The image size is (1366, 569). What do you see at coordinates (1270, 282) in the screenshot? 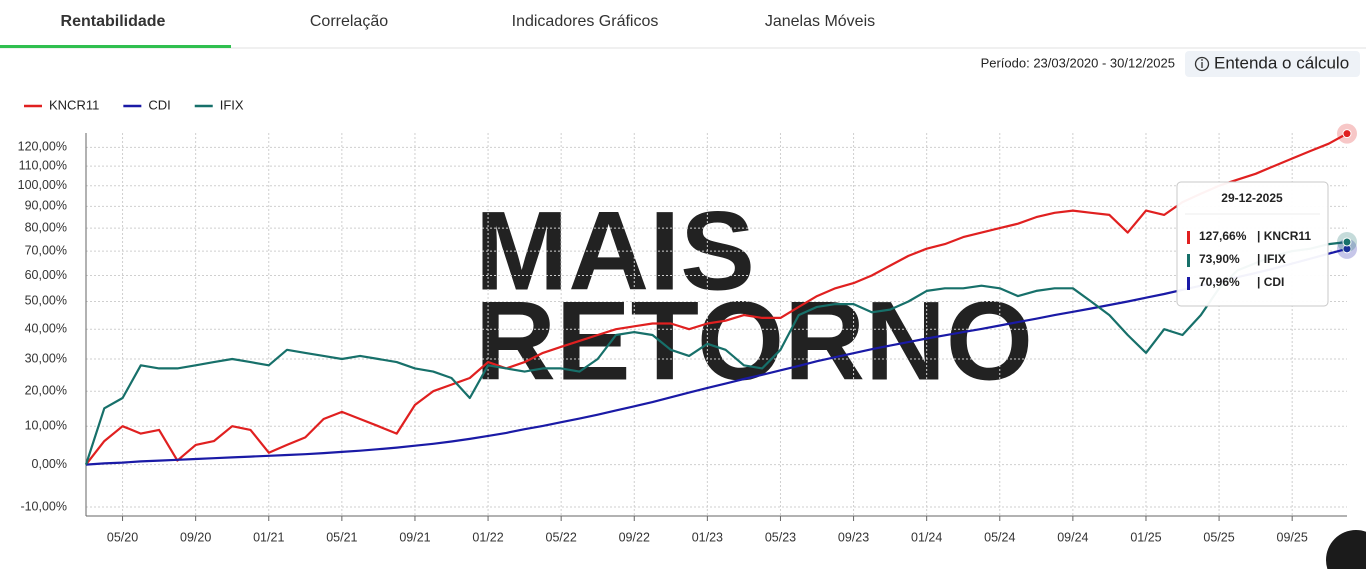
I see `tooltip-label: | CDI` at bounding box center [1270, 282].